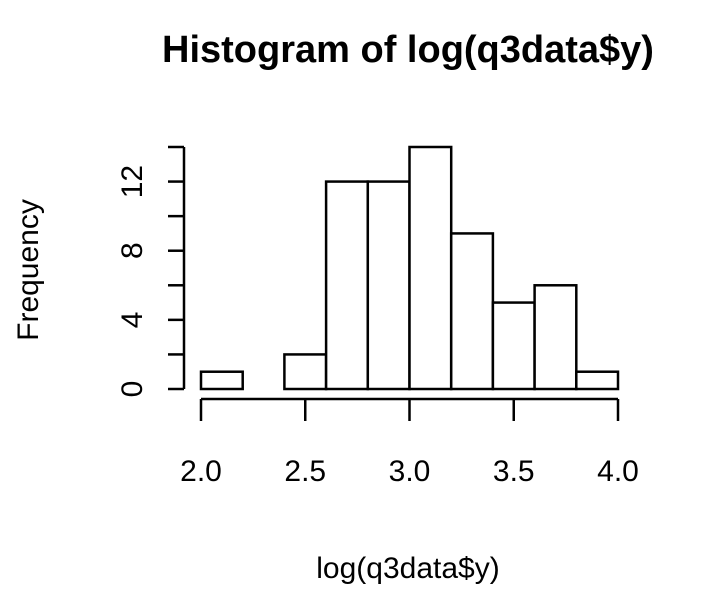  I want to click on y-axis-label: Frequency, so click(28, 270).